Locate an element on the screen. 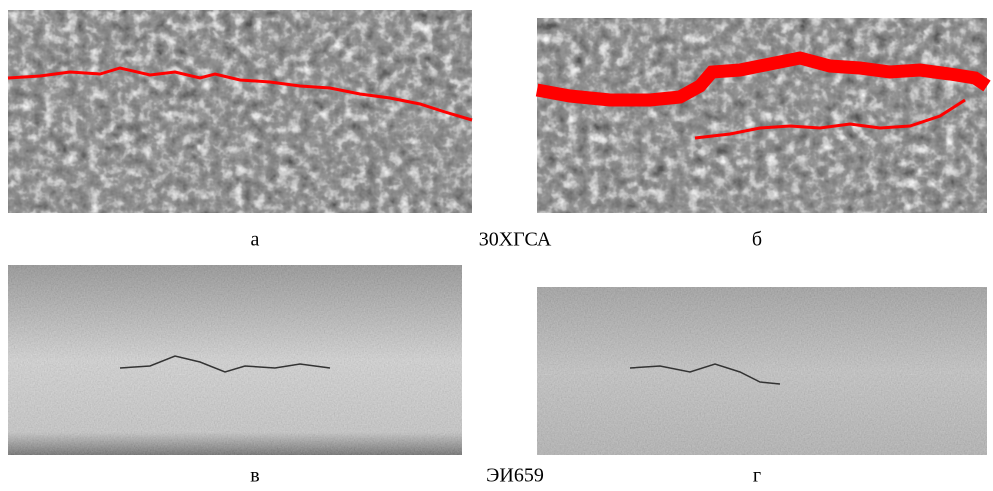 This screenshot has width=993, height=491. panel-label: а is located at coordinates (255, 240).